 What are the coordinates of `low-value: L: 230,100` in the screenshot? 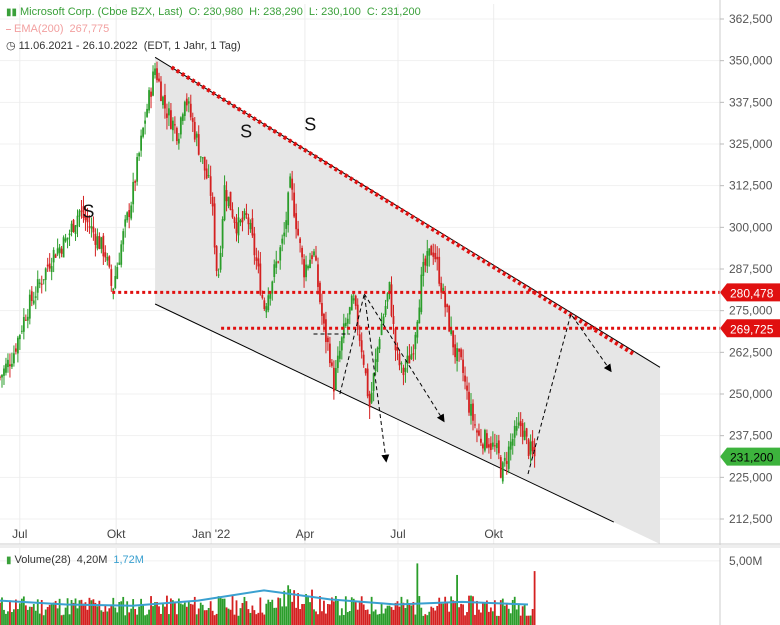 It's located at (334, 12).